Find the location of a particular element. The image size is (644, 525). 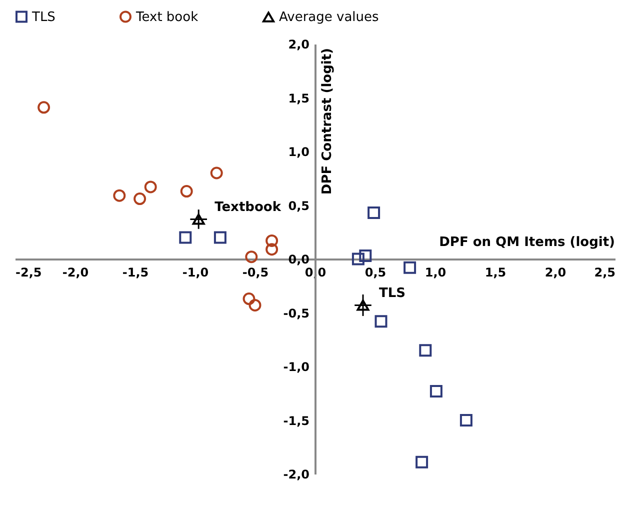

y-tick-label: 2,0 is located at coordinates (299, 45).